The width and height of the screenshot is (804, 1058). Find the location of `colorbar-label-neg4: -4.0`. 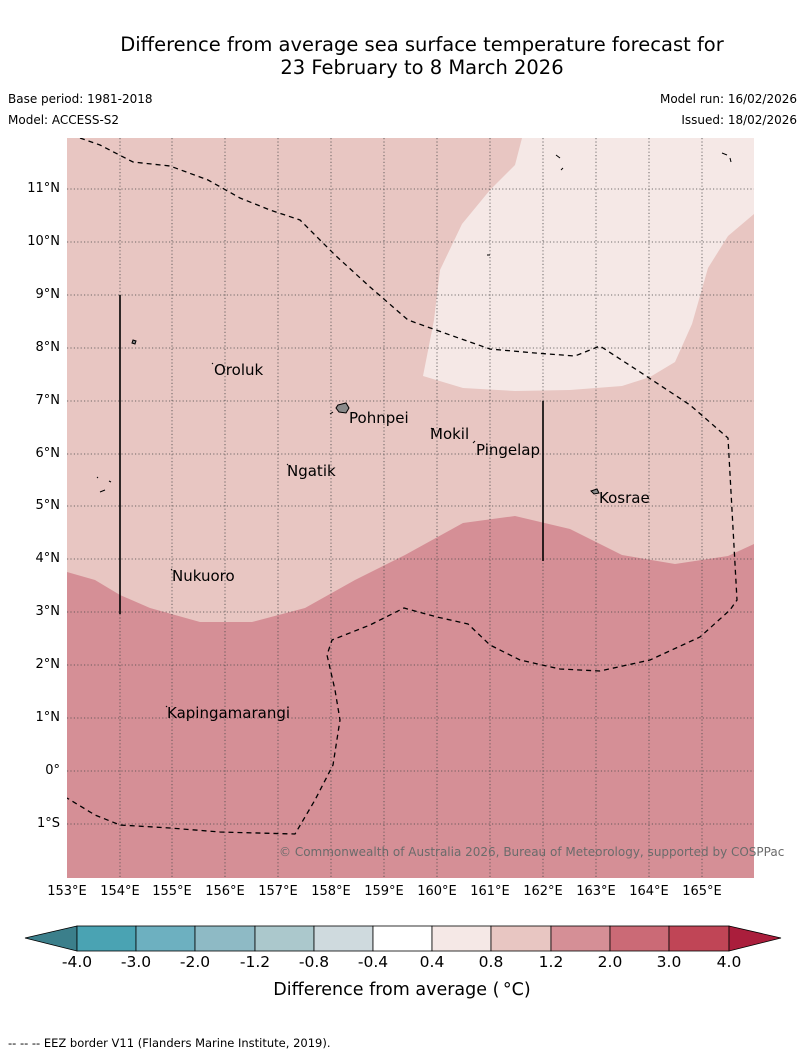

colorbar-label-neg4: -4.0 is located at coordinates (77, 962).